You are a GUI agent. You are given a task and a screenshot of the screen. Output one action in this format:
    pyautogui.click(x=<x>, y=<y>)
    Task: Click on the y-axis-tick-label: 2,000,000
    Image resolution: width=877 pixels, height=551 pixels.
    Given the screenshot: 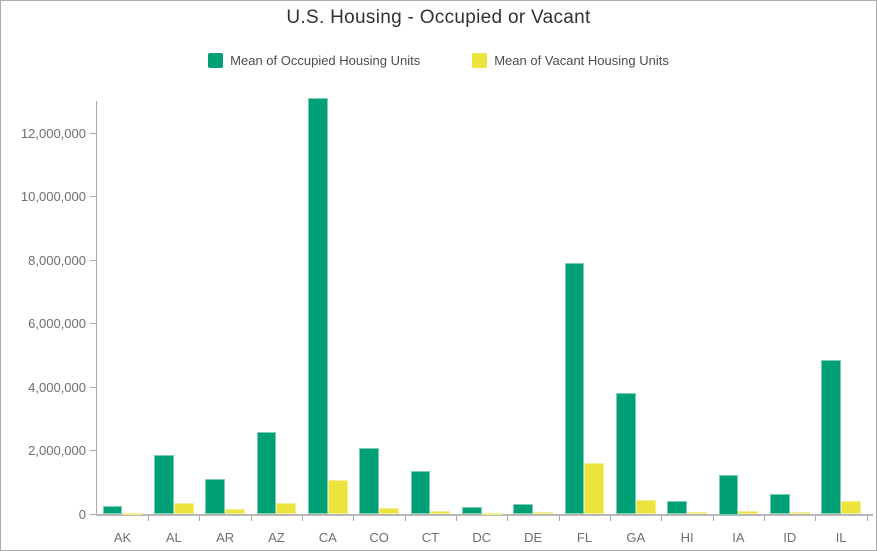 What is the action you would take?
    pyautogui.click(x=57, y=451)
    